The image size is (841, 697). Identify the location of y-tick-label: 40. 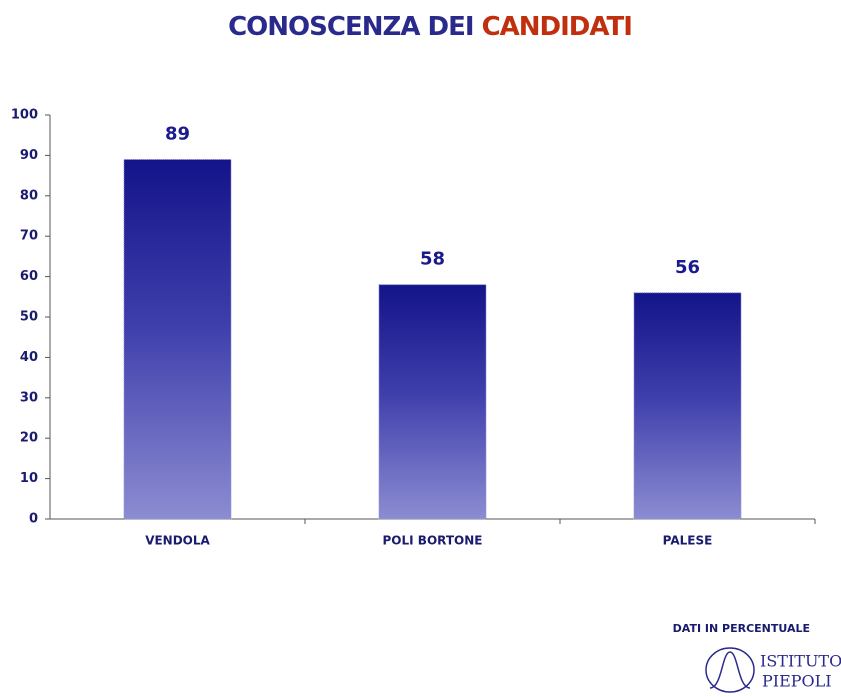
(29, 357).